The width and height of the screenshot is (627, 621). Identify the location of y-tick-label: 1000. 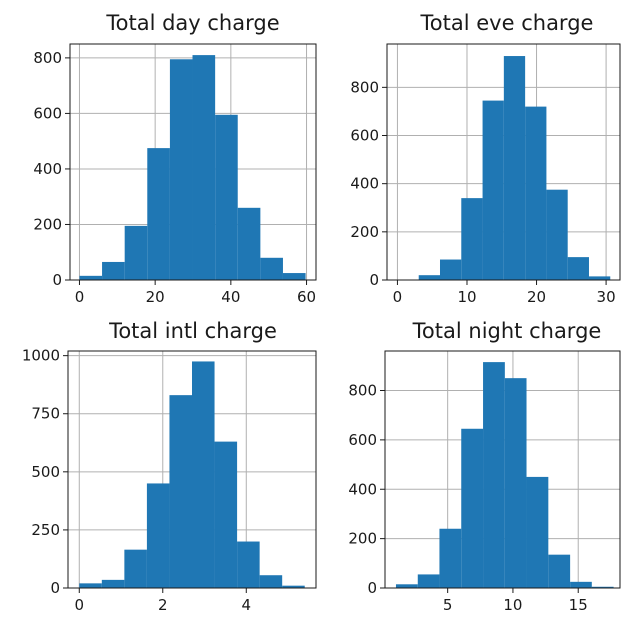
(41, 356).